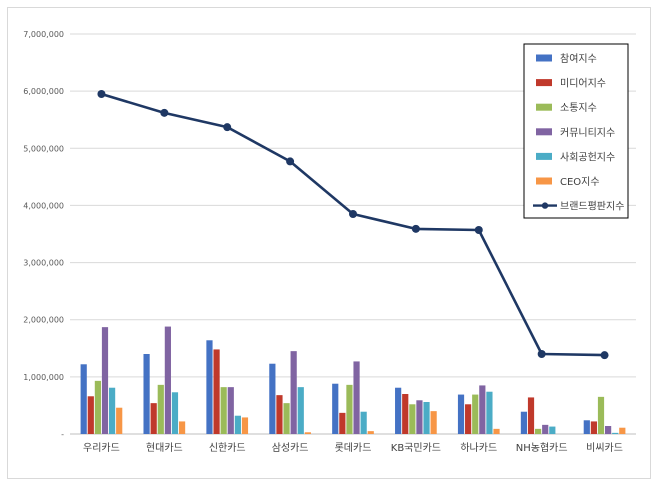 The height and width of the screenshot is (489, 660). What do you see at coordinates (604, 448) in the screenshot?
I see `x-tick-label: 비씨카드` at bounding box center [604, 448].